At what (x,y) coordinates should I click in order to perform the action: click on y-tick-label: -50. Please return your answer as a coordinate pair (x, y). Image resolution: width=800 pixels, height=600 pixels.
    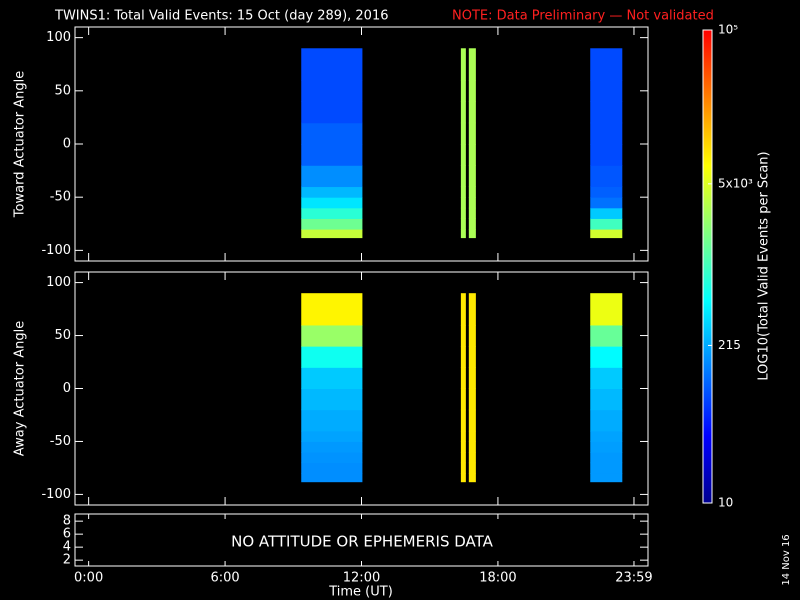
    Looking at the image, I should click on (60, 441).